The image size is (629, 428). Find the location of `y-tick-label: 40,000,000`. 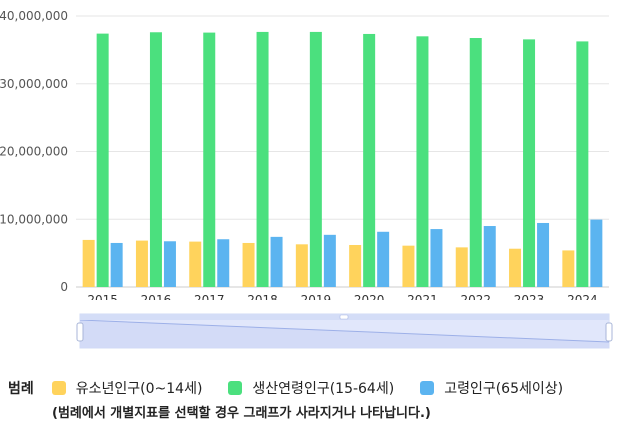

y-tick-label: 40,000,000 is located at coordinates (34, 16).